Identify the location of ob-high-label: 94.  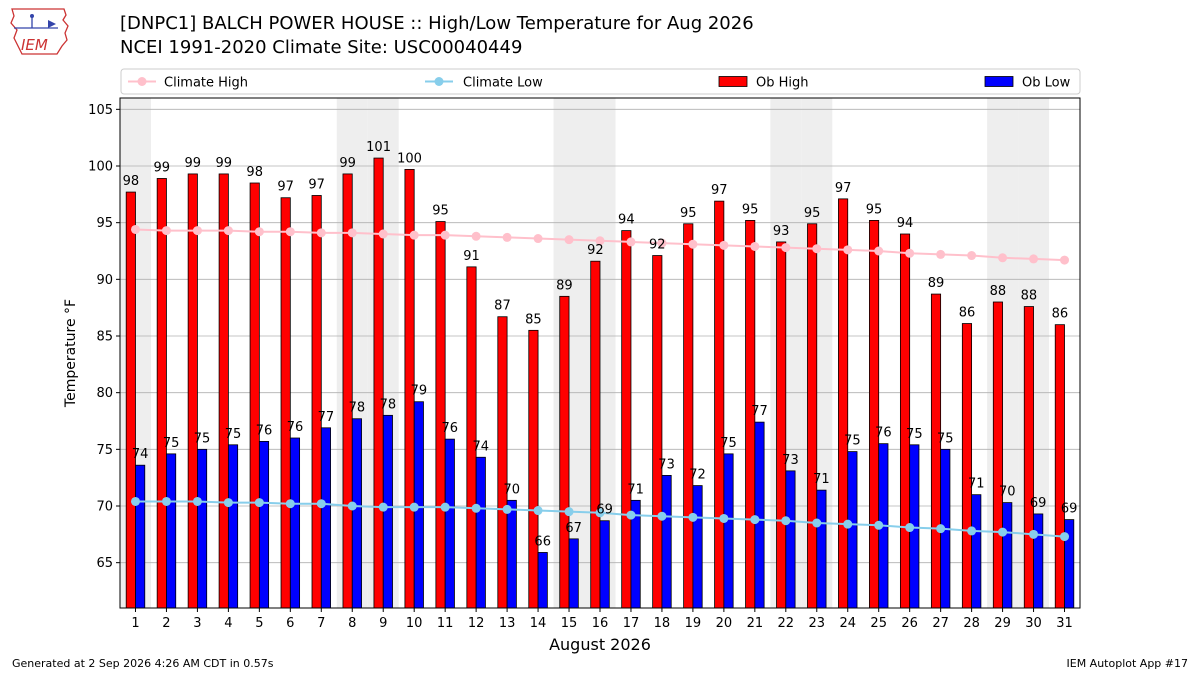
(626, 220).